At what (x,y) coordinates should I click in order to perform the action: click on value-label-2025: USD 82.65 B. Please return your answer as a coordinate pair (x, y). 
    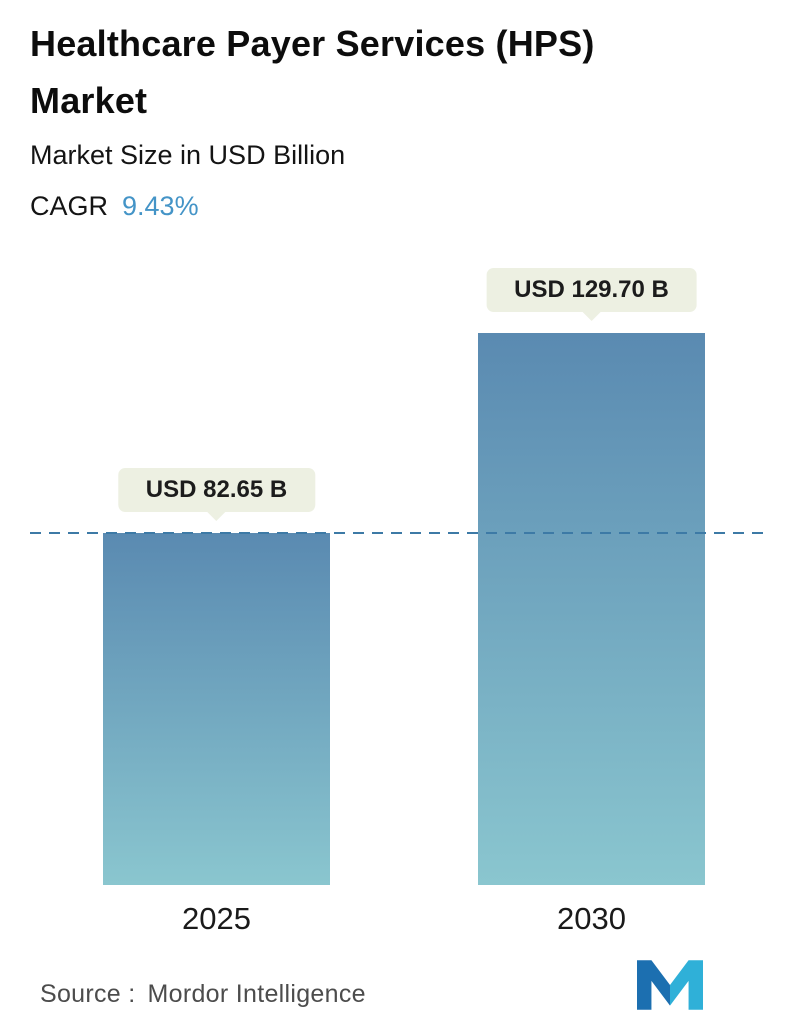
    Looking at the image, I should click on (216, 490).